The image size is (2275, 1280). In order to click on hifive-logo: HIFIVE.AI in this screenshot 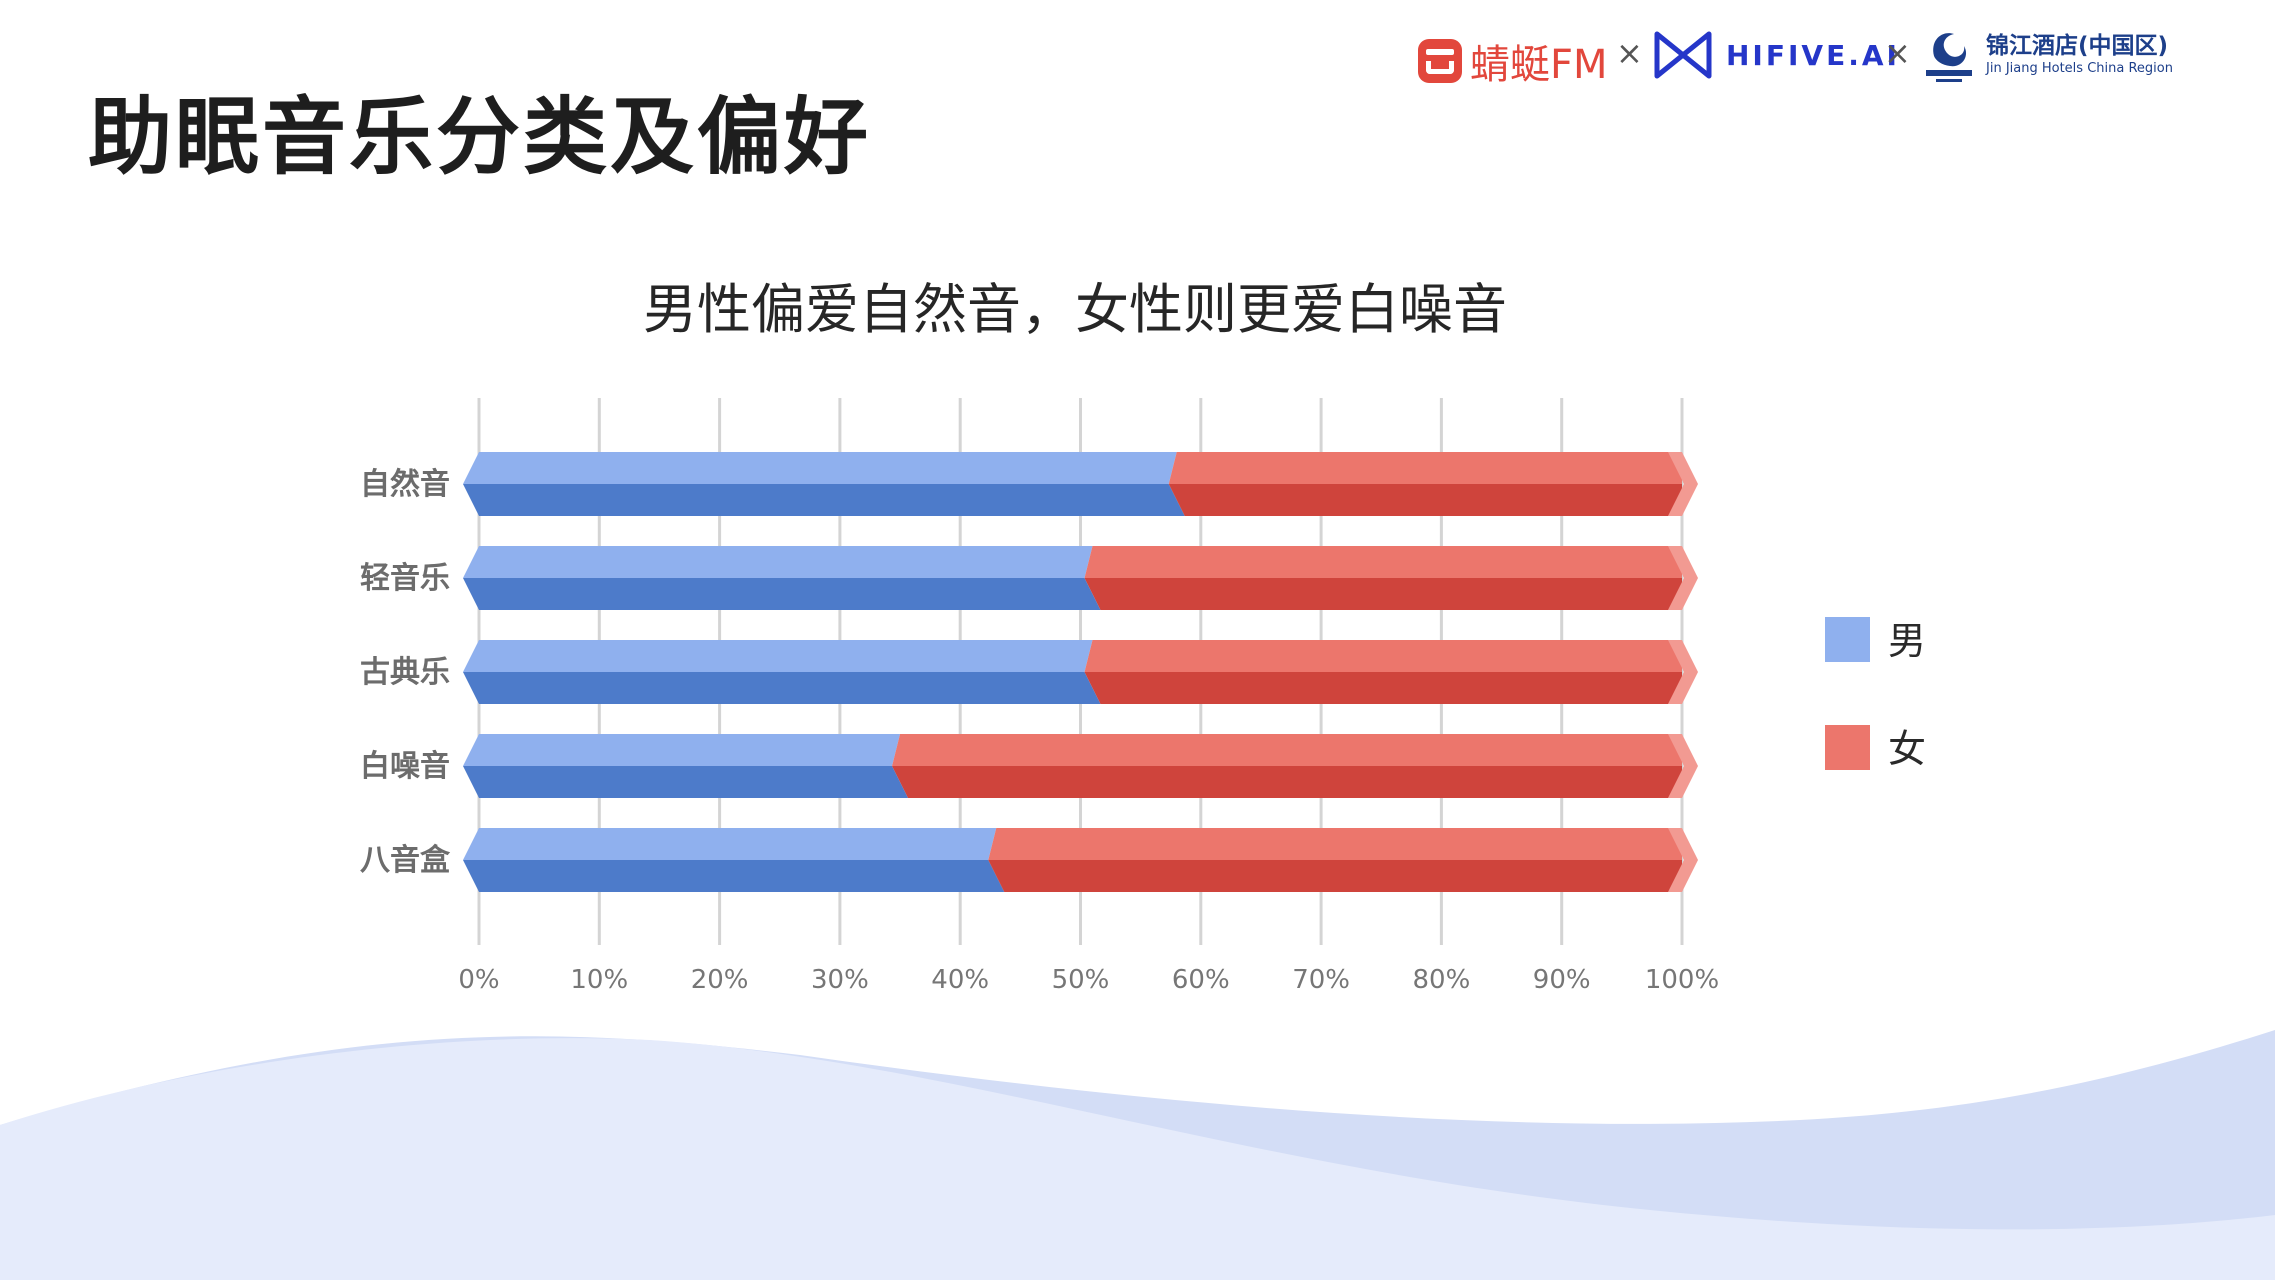, I will do `click(1777, 55)`.